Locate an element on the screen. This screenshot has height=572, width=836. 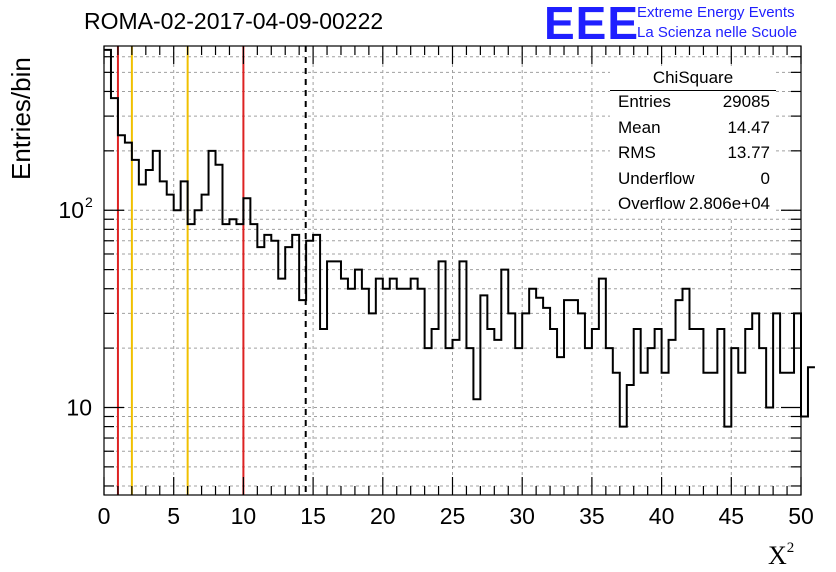
stats-row-overflow: Overflow 2.806e+04 is located at coordinates (693, 205).